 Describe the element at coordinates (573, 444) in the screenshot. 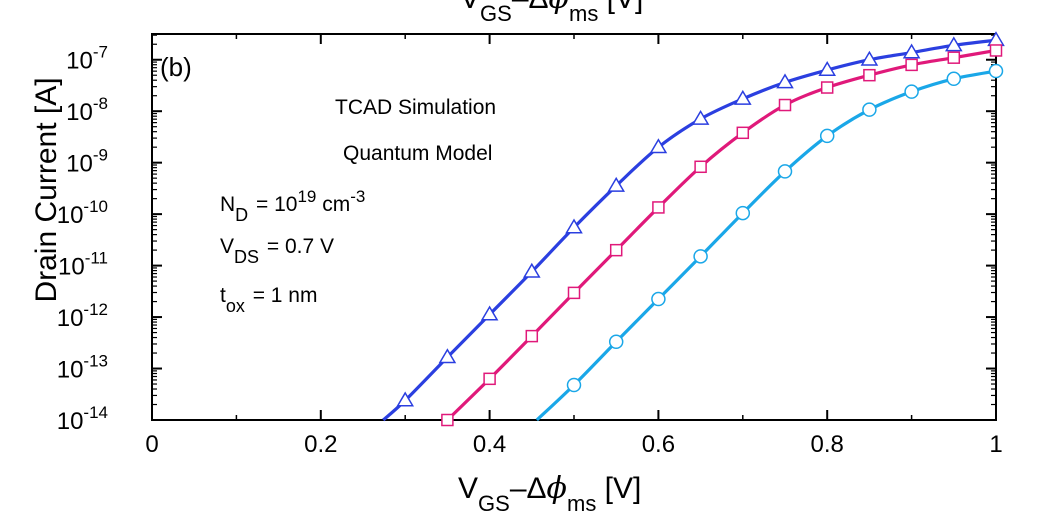

I see `x-tick-labels: 0 0.2 0.4 0.6 0.8 1` at that location.